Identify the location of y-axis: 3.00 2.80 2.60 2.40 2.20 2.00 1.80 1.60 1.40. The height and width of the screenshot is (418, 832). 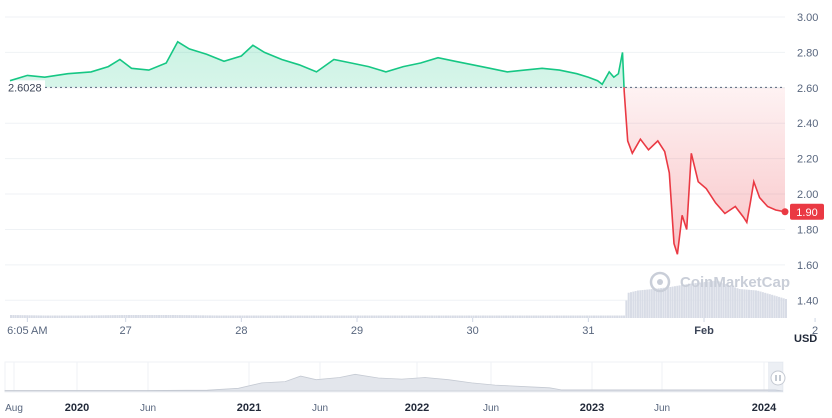
(807, 159).